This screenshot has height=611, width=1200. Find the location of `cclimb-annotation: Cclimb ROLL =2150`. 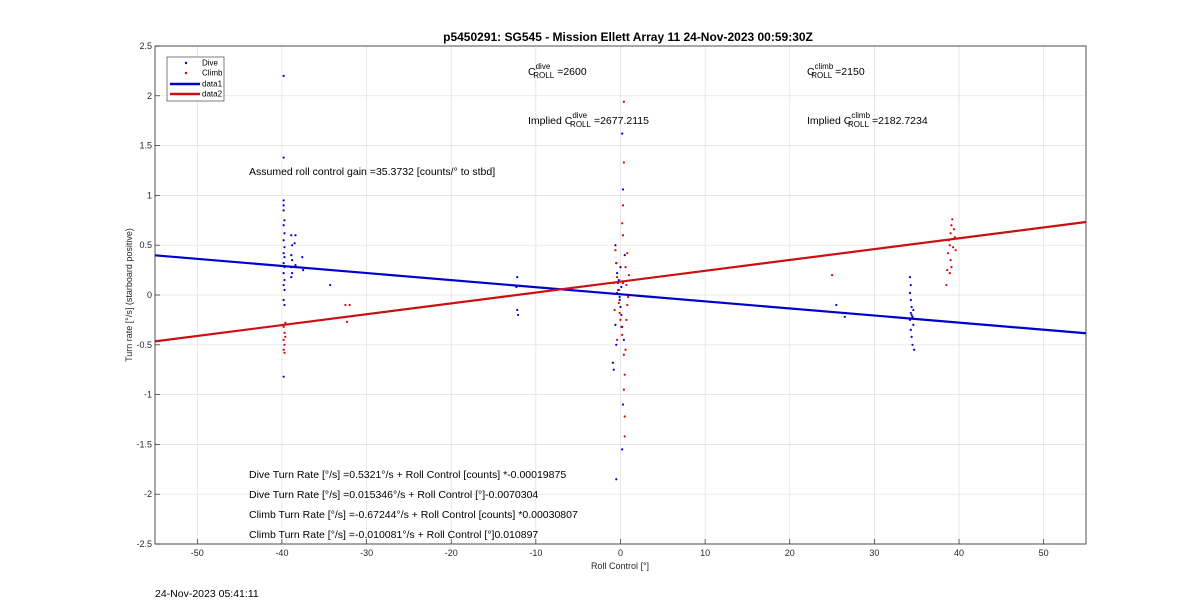

cclimb-annotation: Cclimb ROLL =2150 is located at coordinates (836, 71).